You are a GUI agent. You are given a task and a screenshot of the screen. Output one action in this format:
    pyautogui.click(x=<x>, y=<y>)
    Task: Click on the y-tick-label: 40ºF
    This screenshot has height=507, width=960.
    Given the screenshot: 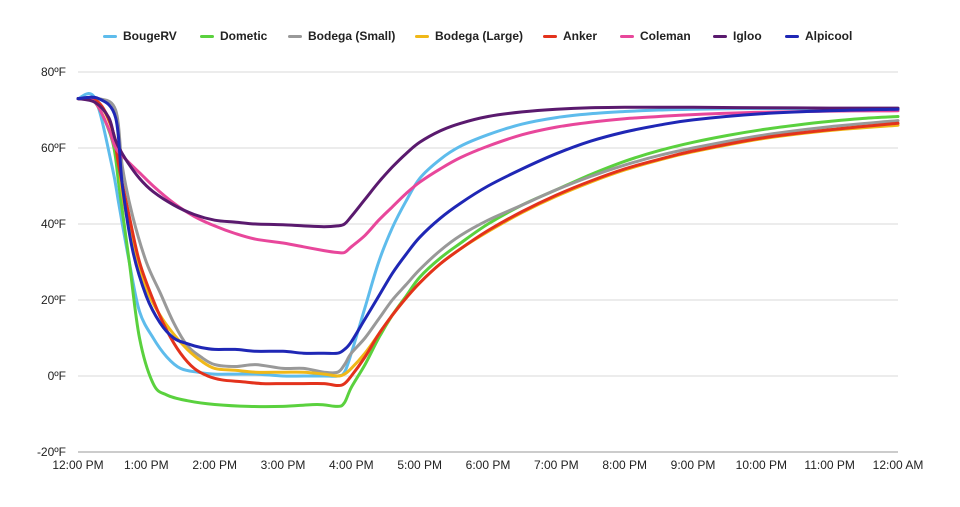 What is the action you would take?
    pyautogui.click(x=53, y=224)
    